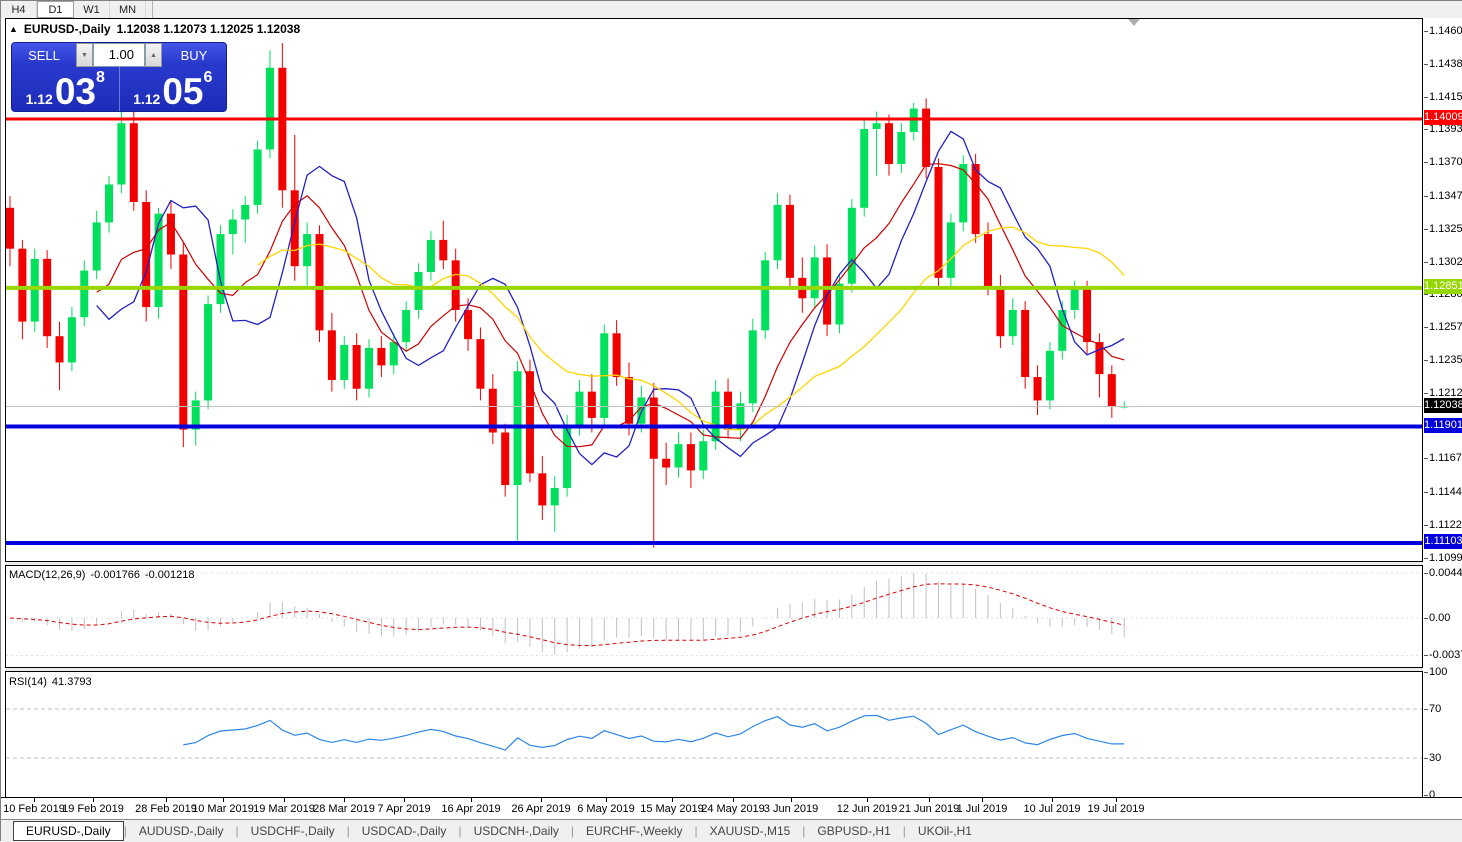 Image resolution: width=1462 pixels, height=842 pixels. What do you see at coordinates (28, 682) in the screenshot?
I see `rsi-name: RSI(14)` at bounding box center [28, 682].